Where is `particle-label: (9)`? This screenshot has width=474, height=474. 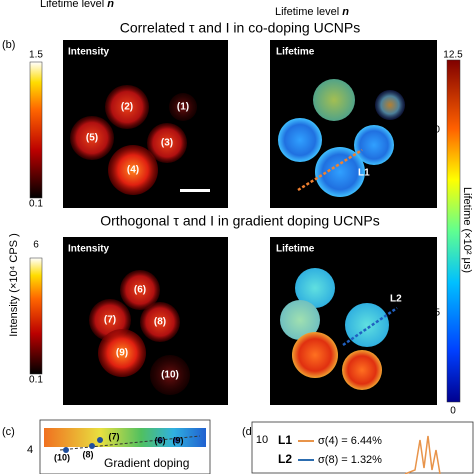
particle-label: (9) is located at coordinates (122, 353).